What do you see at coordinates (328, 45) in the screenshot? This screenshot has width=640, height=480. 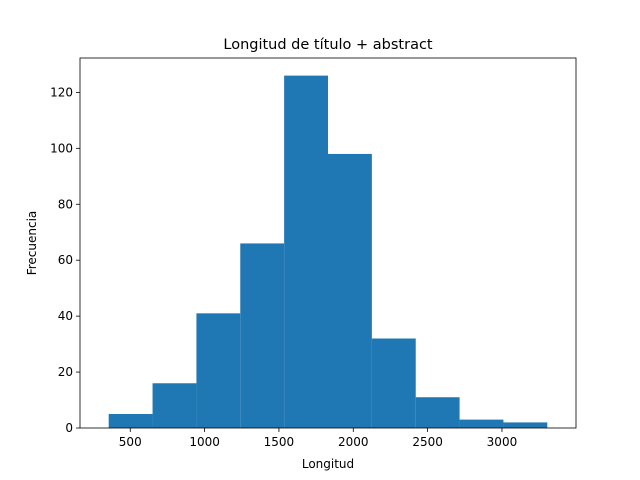 I see `chart-title: Longitud de título + abstract` at bounding box center [328, 45].